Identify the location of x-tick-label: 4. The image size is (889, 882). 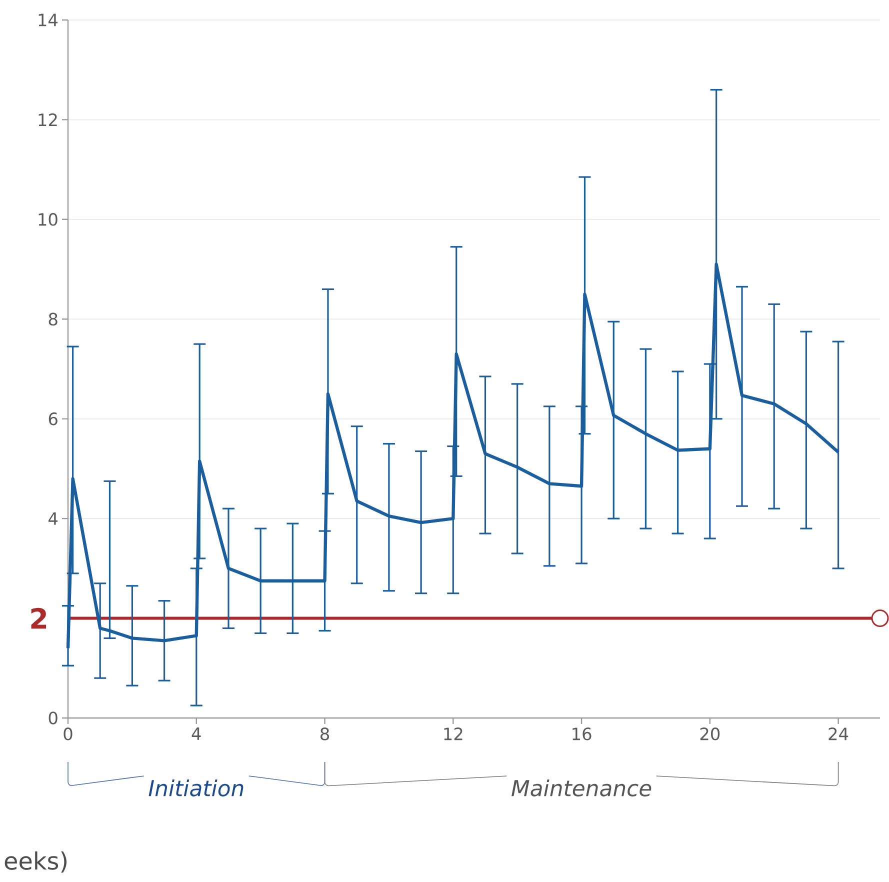
(196, 734).